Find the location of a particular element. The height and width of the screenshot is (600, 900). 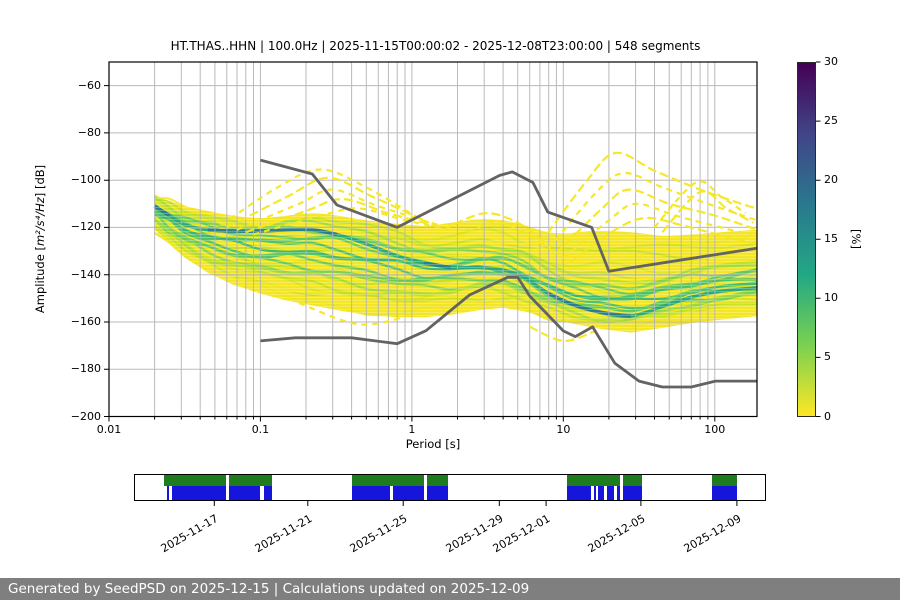

colorbar-tick-label: 25 is located at coordinates (831, 121).